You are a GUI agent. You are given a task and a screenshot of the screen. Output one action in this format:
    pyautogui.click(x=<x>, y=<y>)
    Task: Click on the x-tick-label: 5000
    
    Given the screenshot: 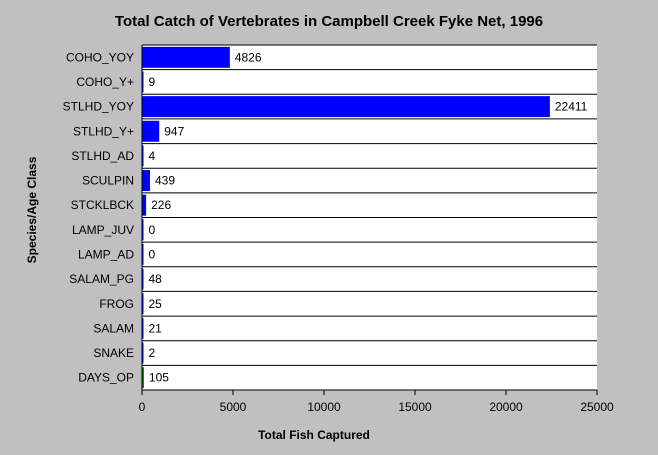 What is the action you would take?
    pyautogui.click(x=233, y=407)
    